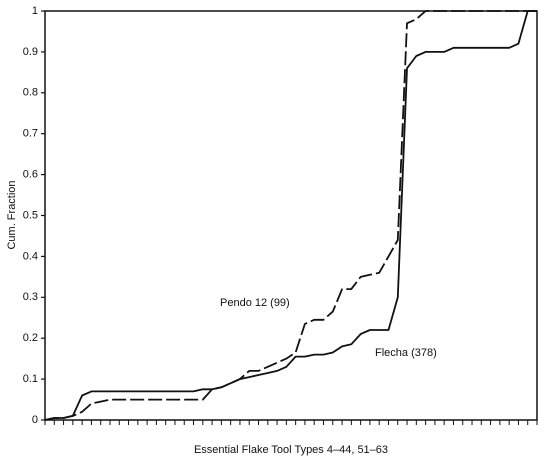 The width and height of the screenshot is (548, 463). I want to click on y-tick-label: 0.9, so click(30, 52).